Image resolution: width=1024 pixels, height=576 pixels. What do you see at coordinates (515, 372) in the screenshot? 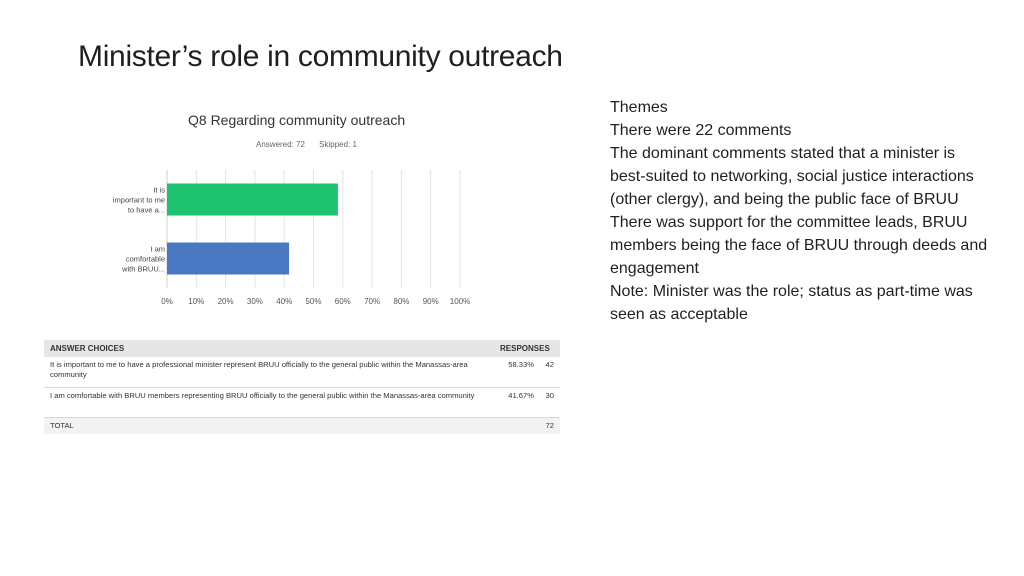
I see `response-percent: 58.33%` at bounding box center [515, 372].